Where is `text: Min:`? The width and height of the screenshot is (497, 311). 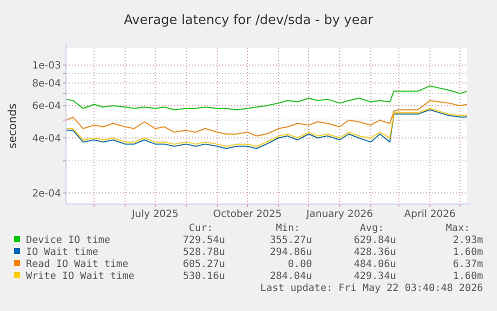 text: Min: is located at coordinates (288, 228).